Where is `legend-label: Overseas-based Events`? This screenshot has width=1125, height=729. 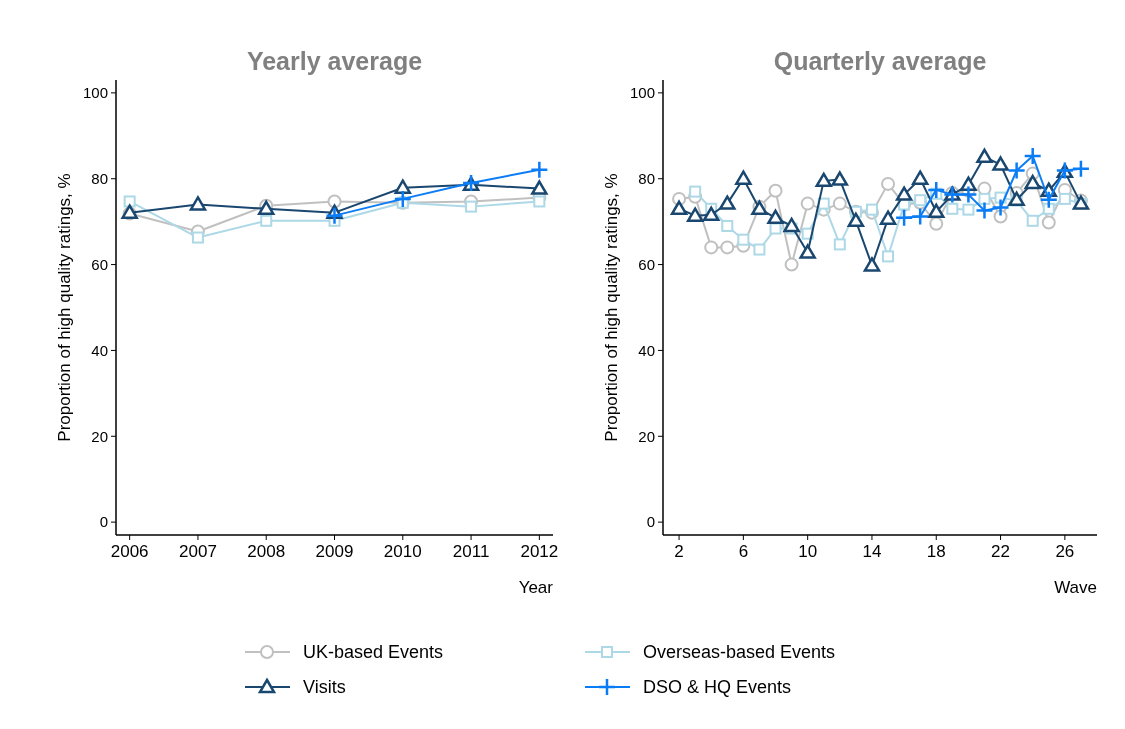 legend-label: Overseas-based Events is located at coordinates (739, 652).